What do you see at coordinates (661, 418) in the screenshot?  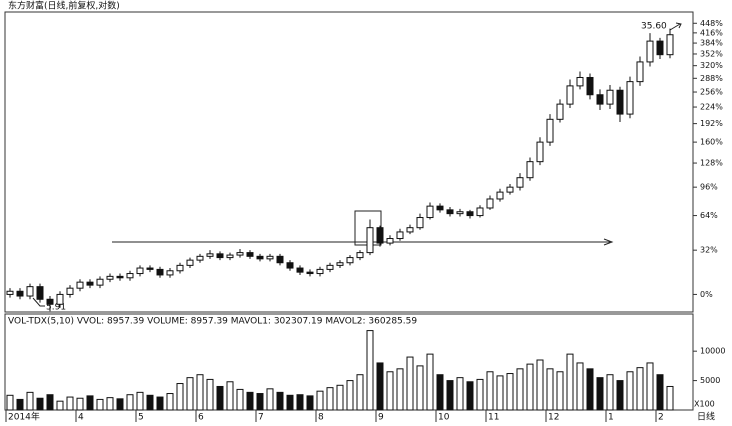 I see `x-tick-label: 2` at bounding box center [661, 418].